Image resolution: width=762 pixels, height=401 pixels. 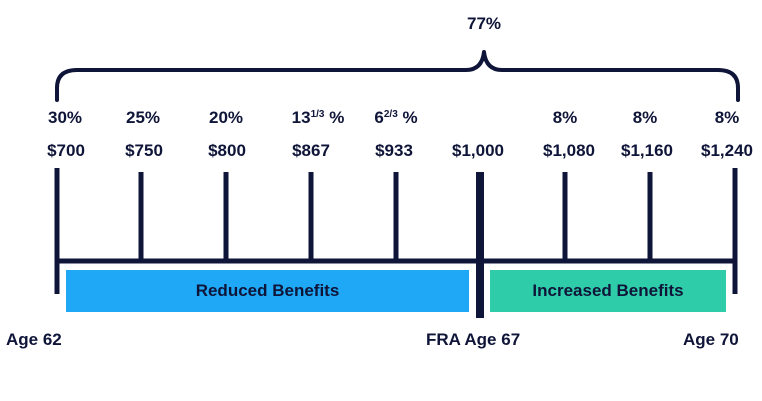 What do you see at coordinates (647, 150) in the screenshot?
I see `amount-label: $1,160` at bounding box center [647, 150].